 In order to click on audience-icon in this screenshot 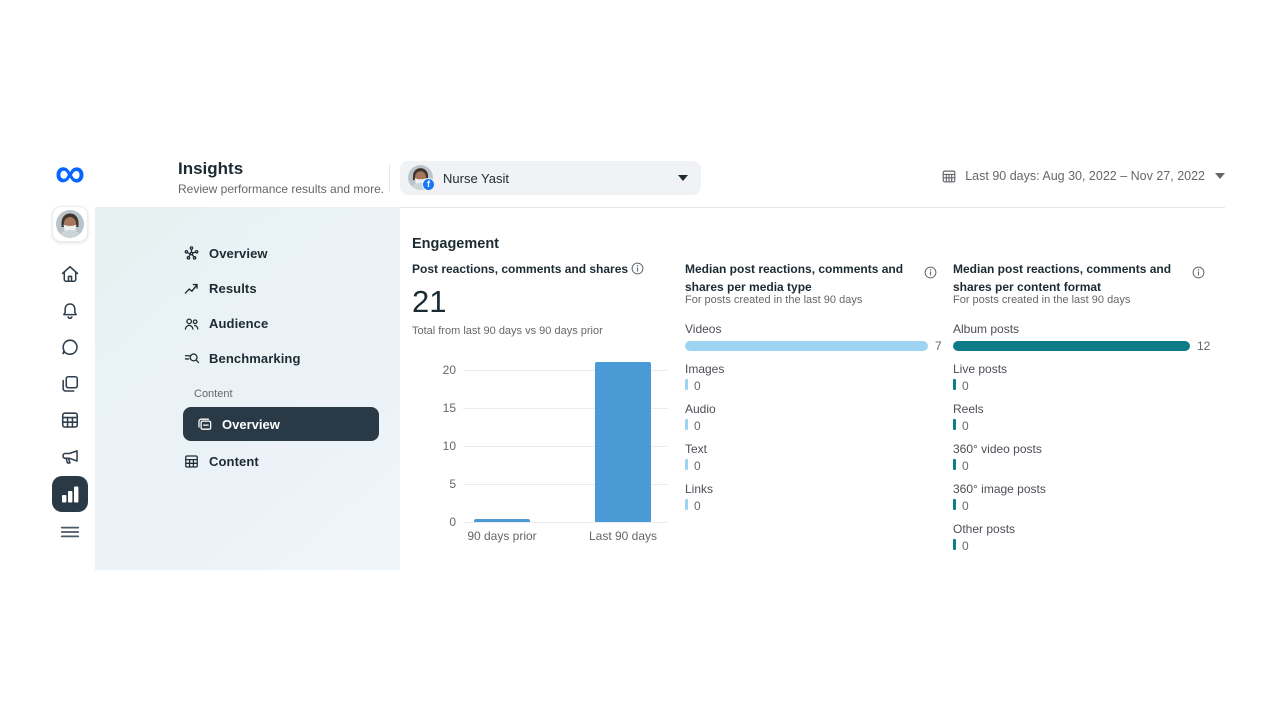, I will do `click(191, 323)`.